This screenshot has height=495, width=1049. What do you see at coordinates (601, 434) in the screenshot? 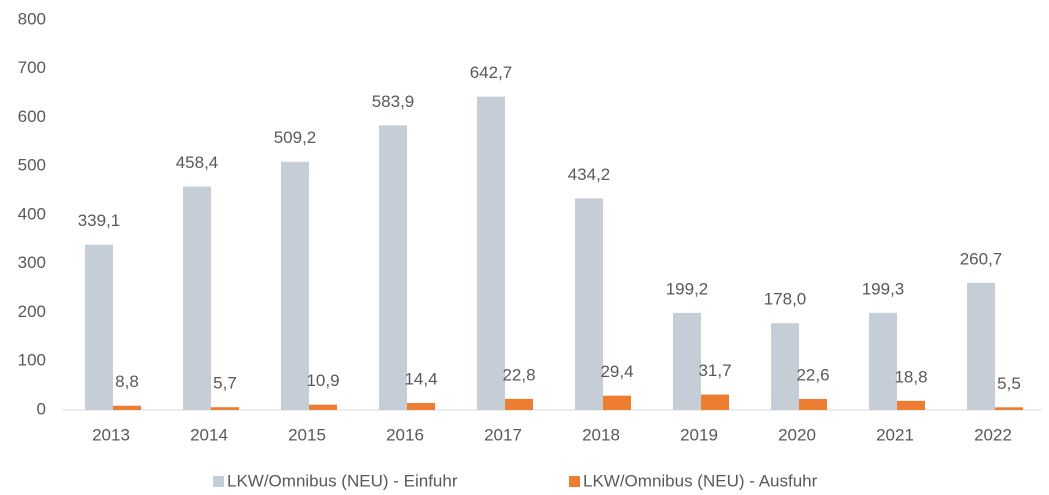
I see `x-tick-label: 2018` at bounding box center [601, 434].